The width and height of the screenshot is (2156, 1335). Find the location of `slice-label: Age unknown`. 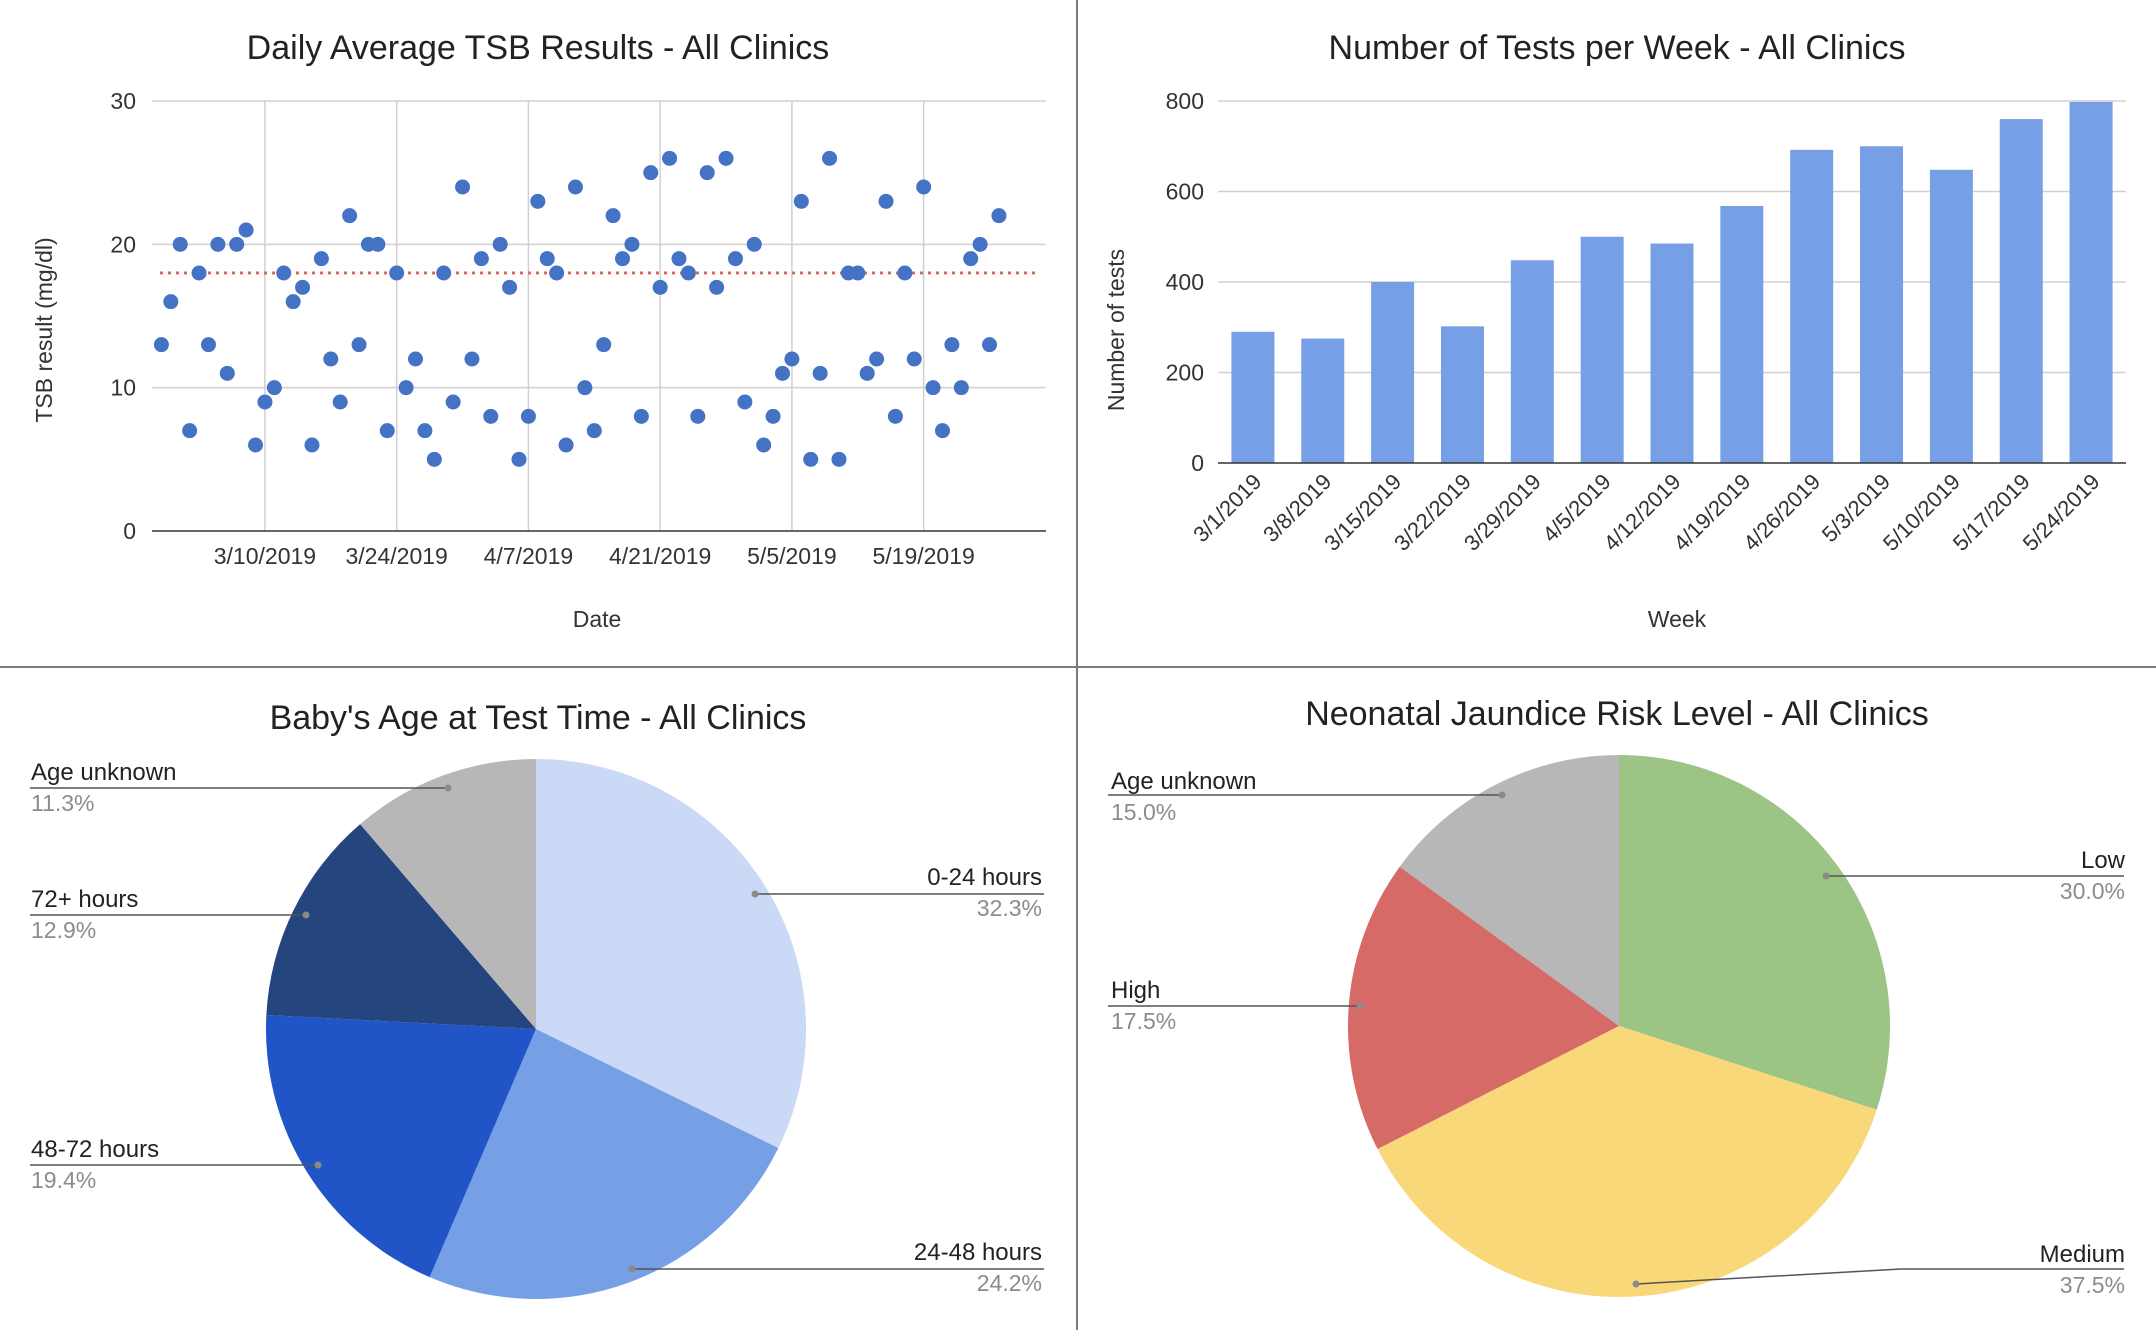

slice-label: Age unknown is located at coordinates (103, 772).